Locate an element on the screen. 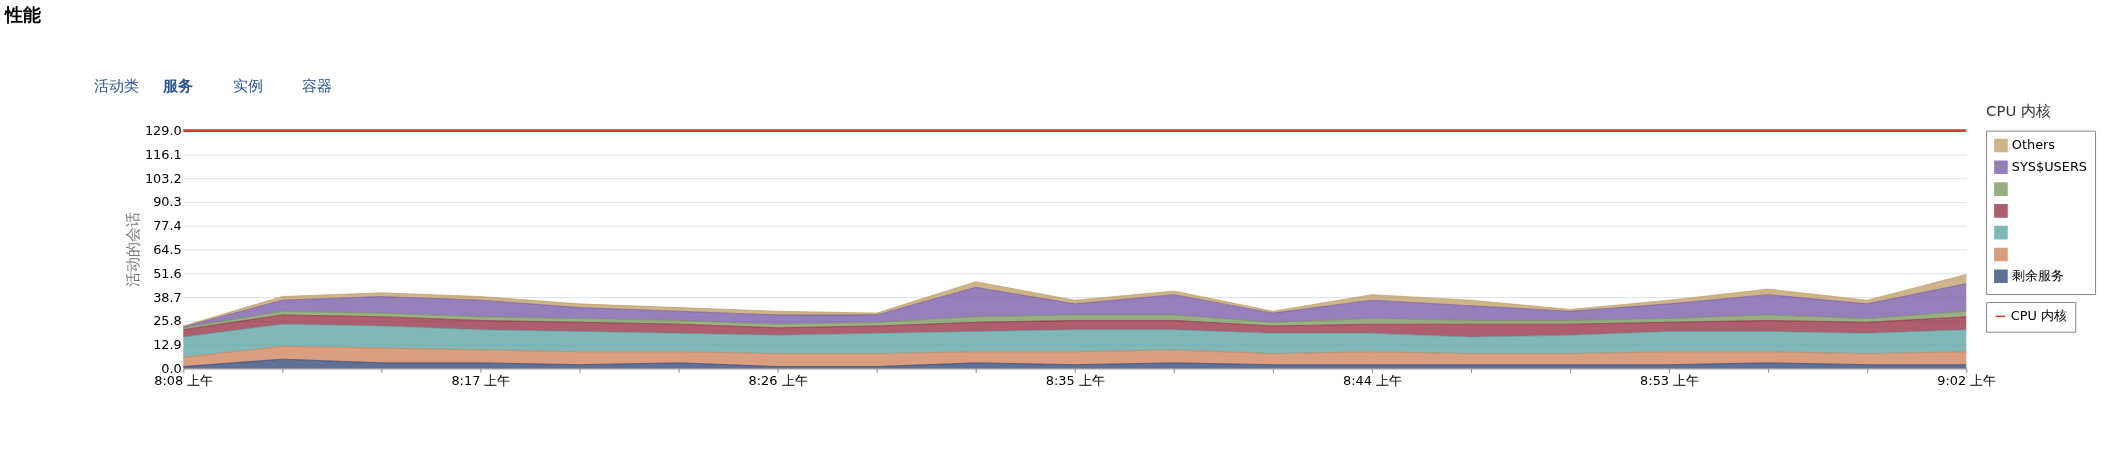 This screenshot has height=450, width=2101. text: 实例 is located at coordinates (247, 86).